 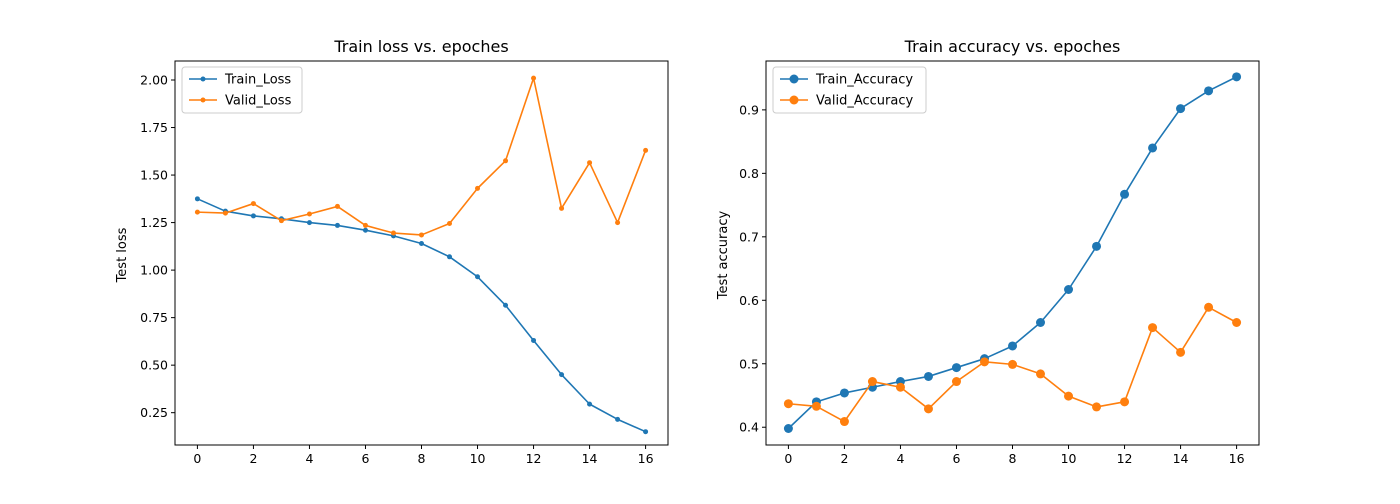 I want to click on legend-valid-loss-swatch-marker, so click(x=203, y=100).